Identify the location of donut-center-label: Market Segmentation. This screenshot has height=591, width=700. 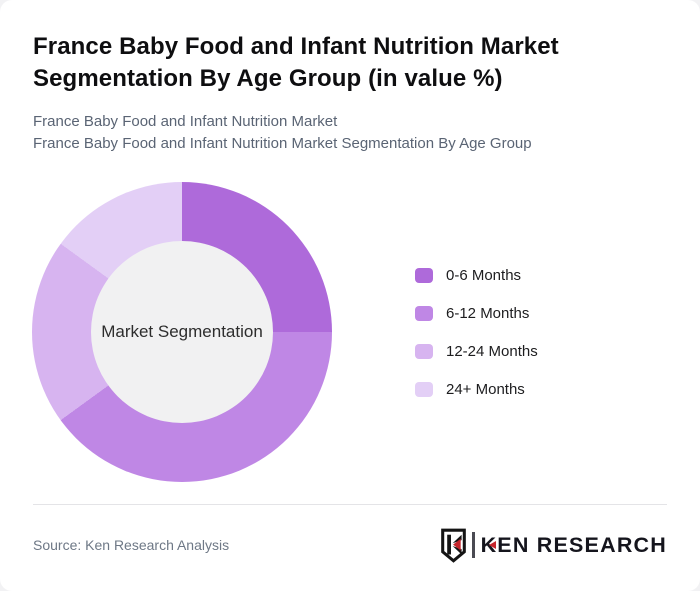
(182, 331).